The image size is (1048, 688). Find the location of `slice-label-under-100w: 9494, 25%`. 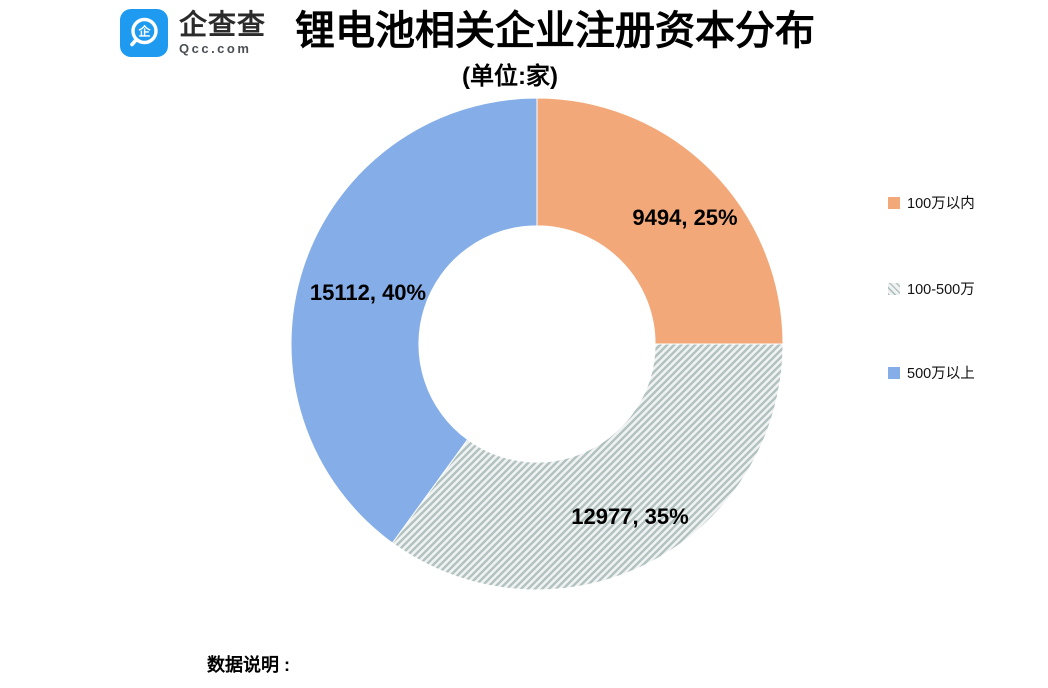

slice-label-under-100w: 9494, 25% is located at coordinates (685, 217).